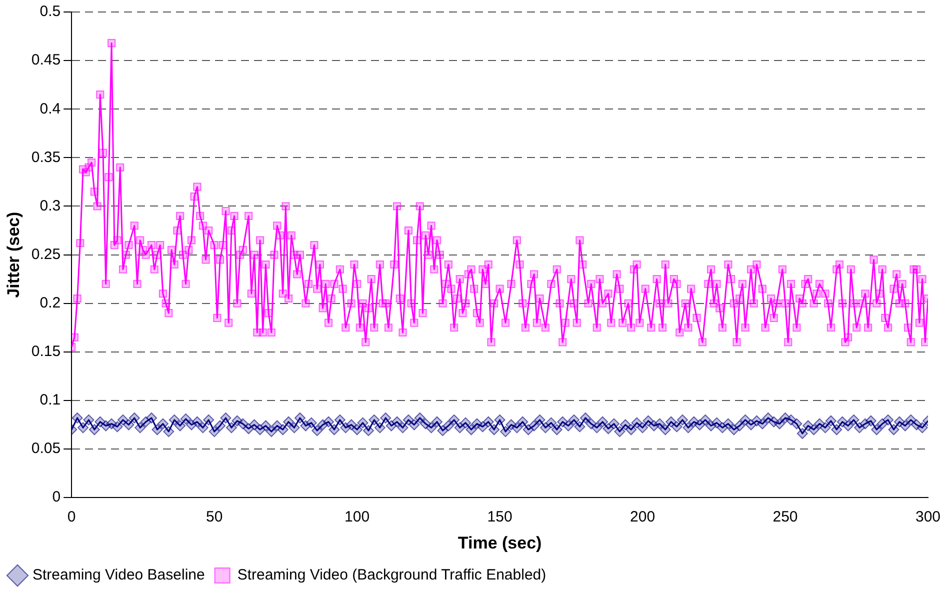  What do you see at coordinates (50, 400) in the screenshot?
I see `y-tick-label: 0.1` at bounding box center [50, 400].